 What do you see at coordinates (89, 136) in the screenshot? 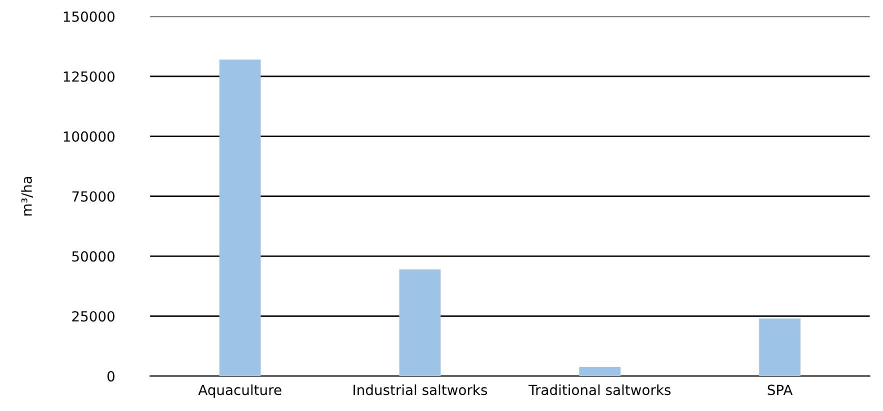
I see `y-tick-label: 100000` at bounding box center [89, 136].